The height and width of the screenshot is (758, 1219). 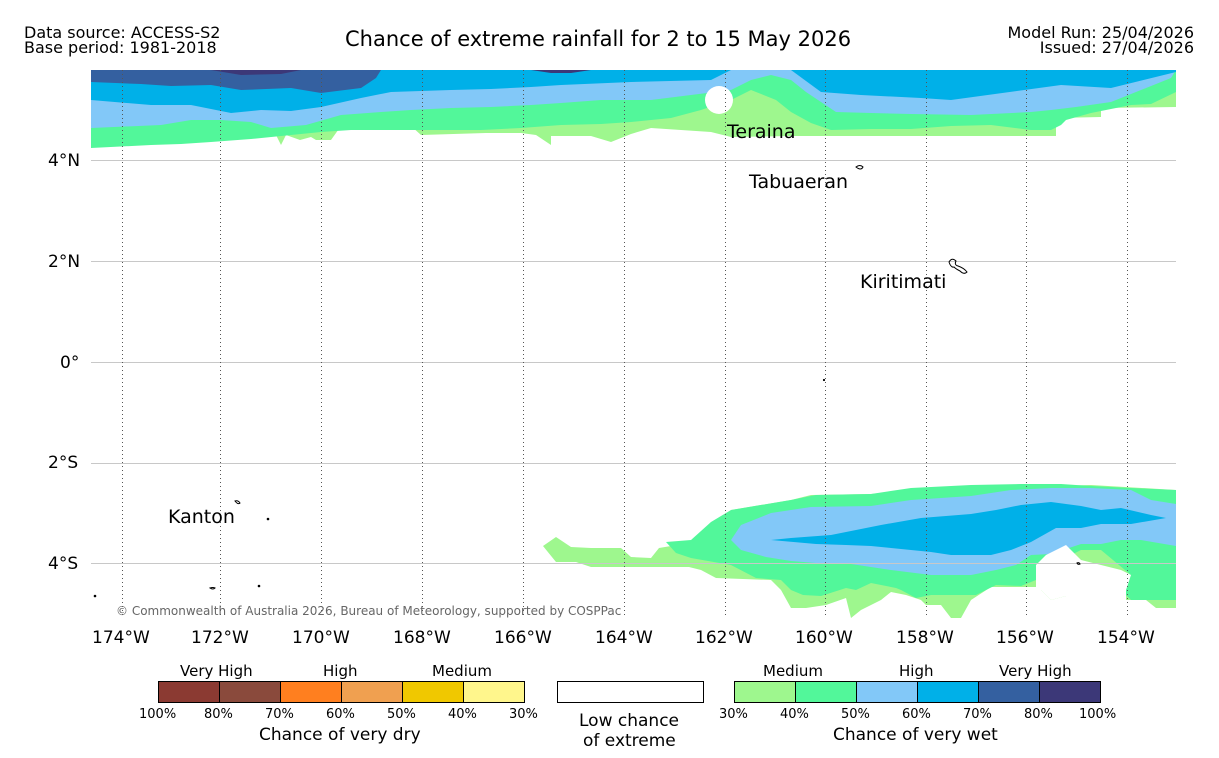 I want to click on dry-category-label: Medium, so click(x=462, y=671).